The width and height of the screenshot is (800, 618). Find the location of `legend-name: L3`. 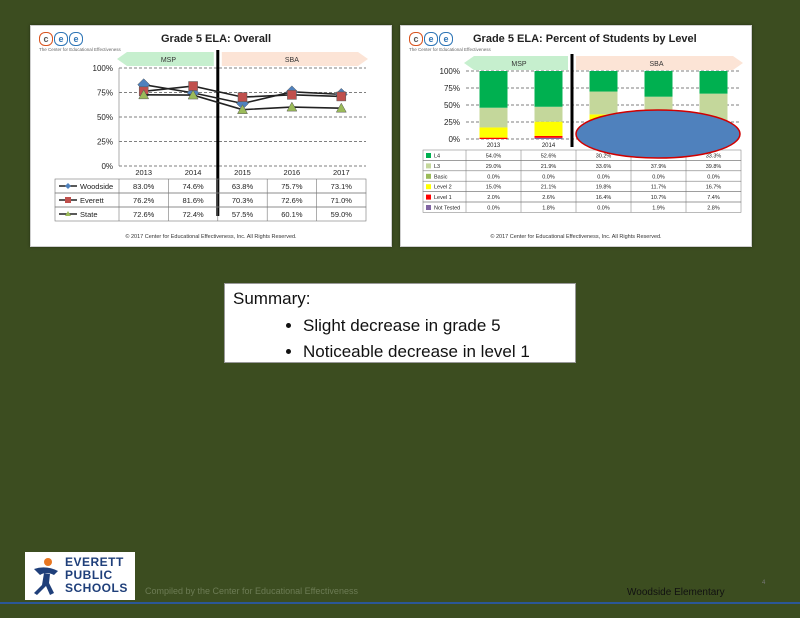

legend-name: L3 is located at coordinates (437, 167).